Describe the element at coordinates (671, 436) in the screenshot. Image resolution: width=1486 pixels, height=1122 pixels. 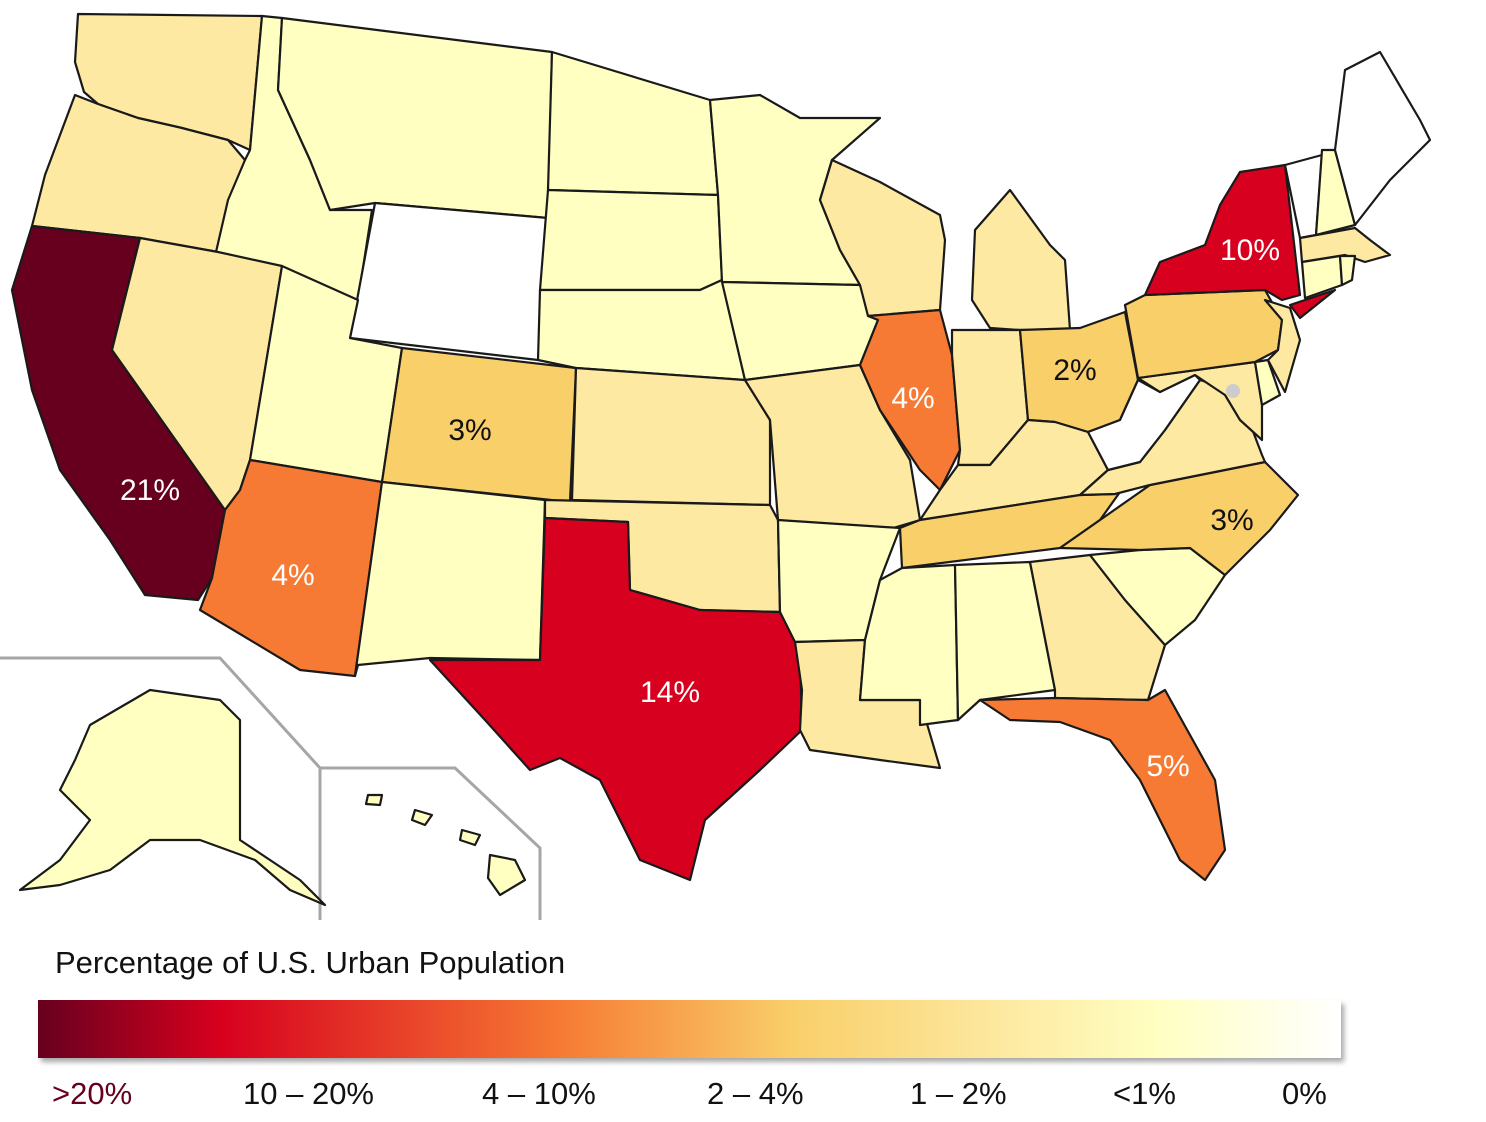
I see `state-kansas` at that location.